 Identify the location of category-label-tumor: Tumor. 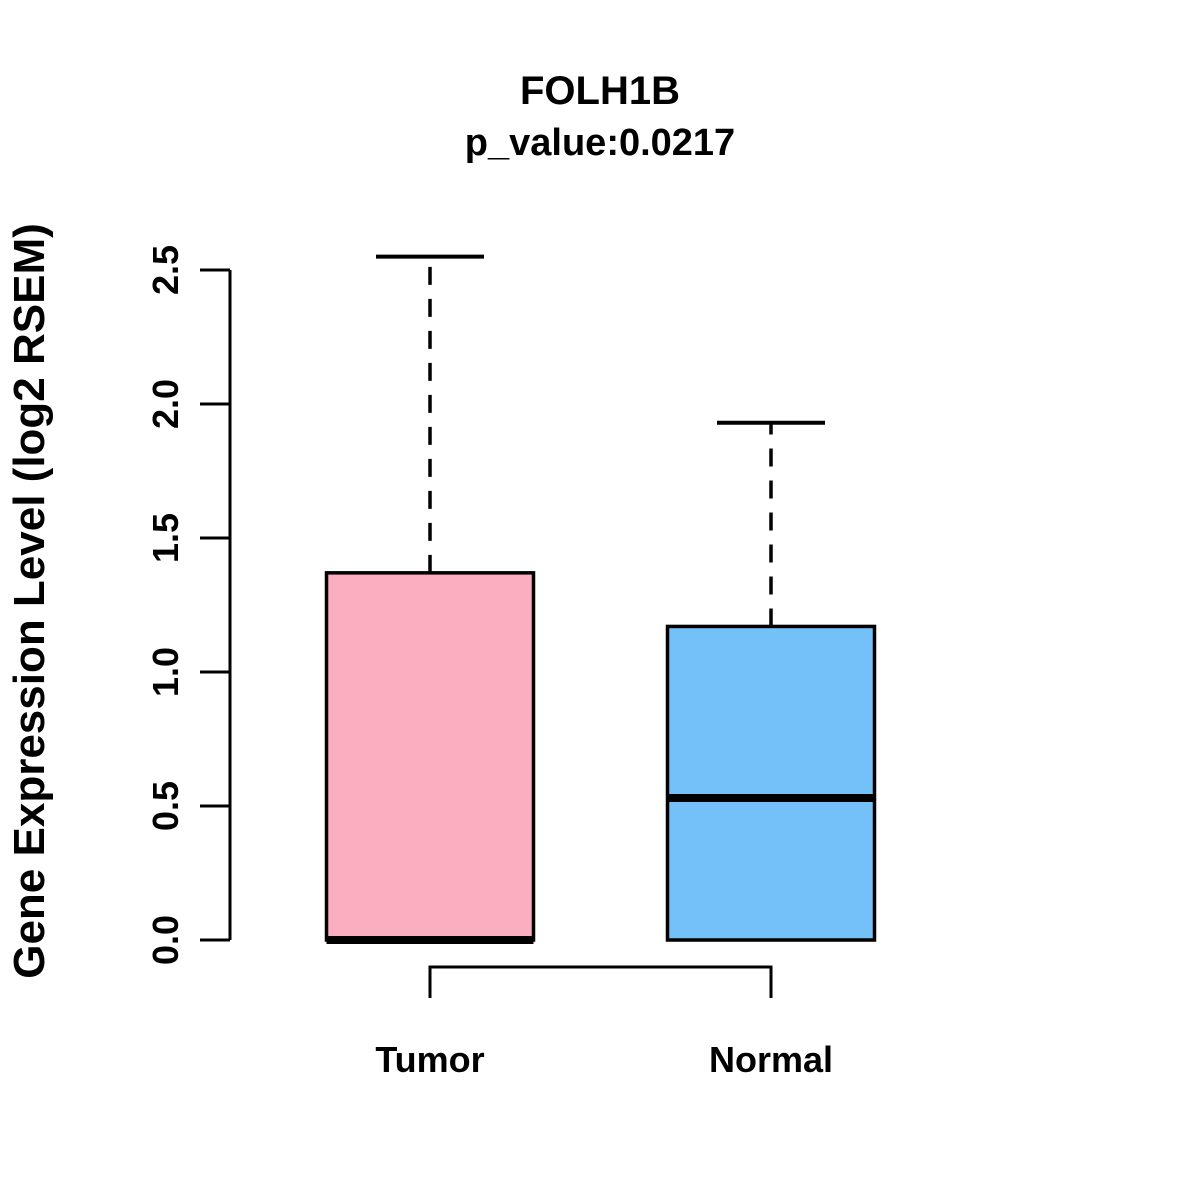
(429, 1059).